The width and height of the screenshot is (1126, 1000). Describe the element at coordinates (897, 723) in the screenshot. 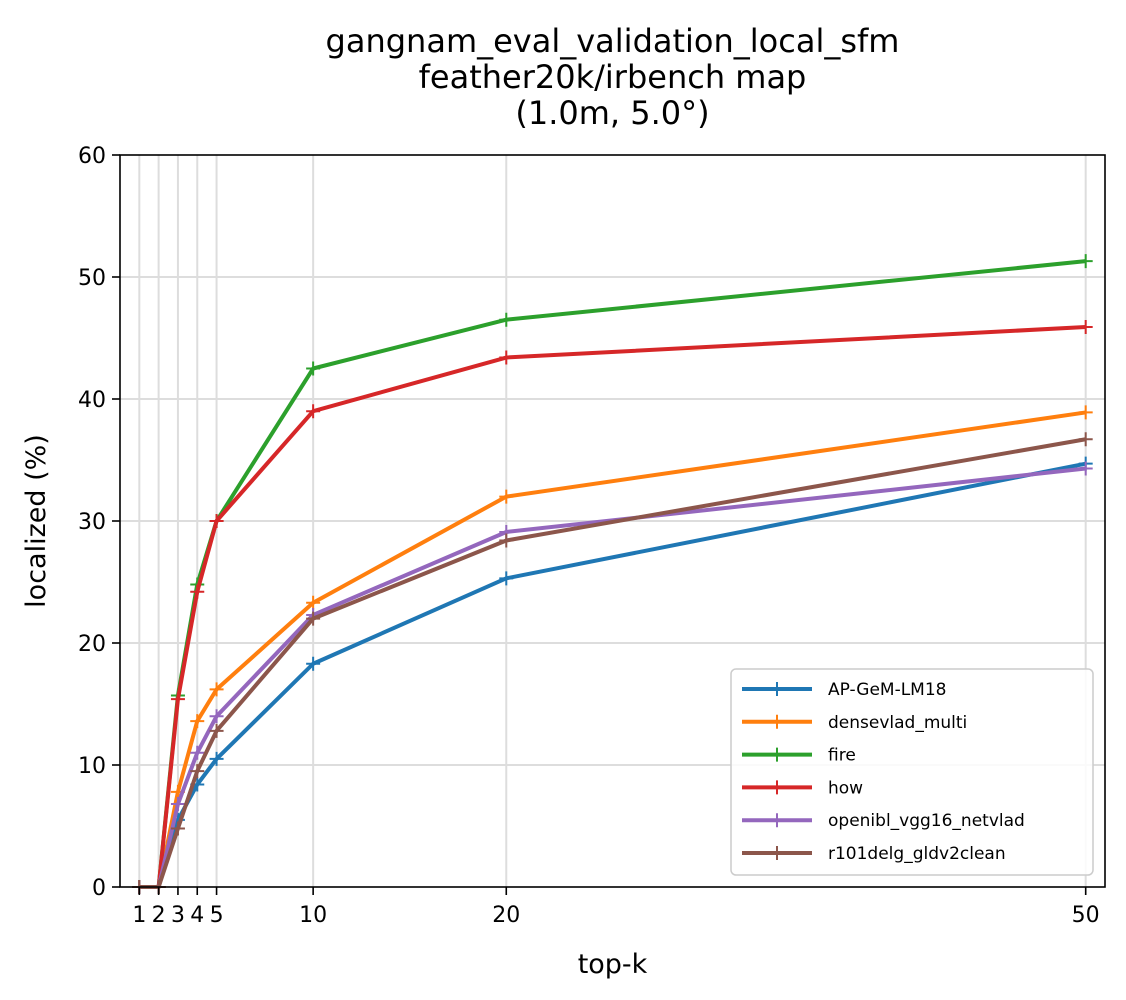

I see `legend-label: densevlad_multi` at that location.